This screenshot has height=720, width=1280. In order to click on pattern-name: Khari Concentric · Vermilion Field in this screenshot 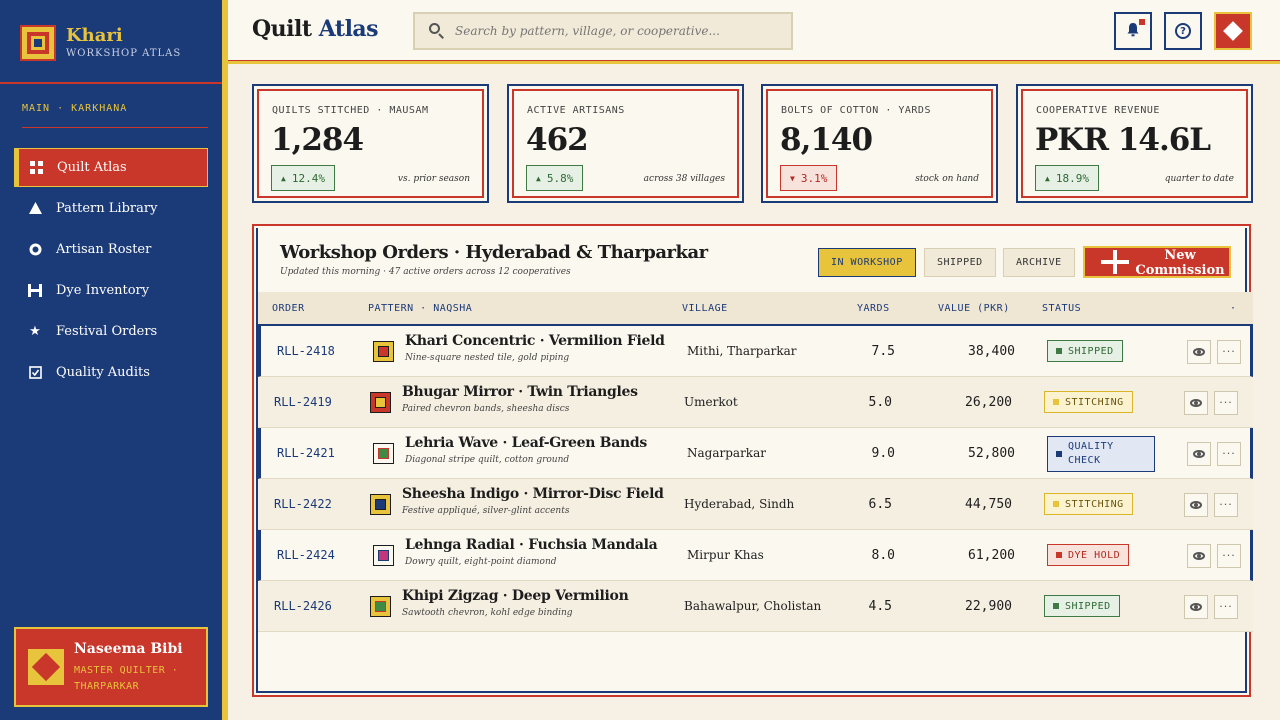, I will do `click(535, 341)`.